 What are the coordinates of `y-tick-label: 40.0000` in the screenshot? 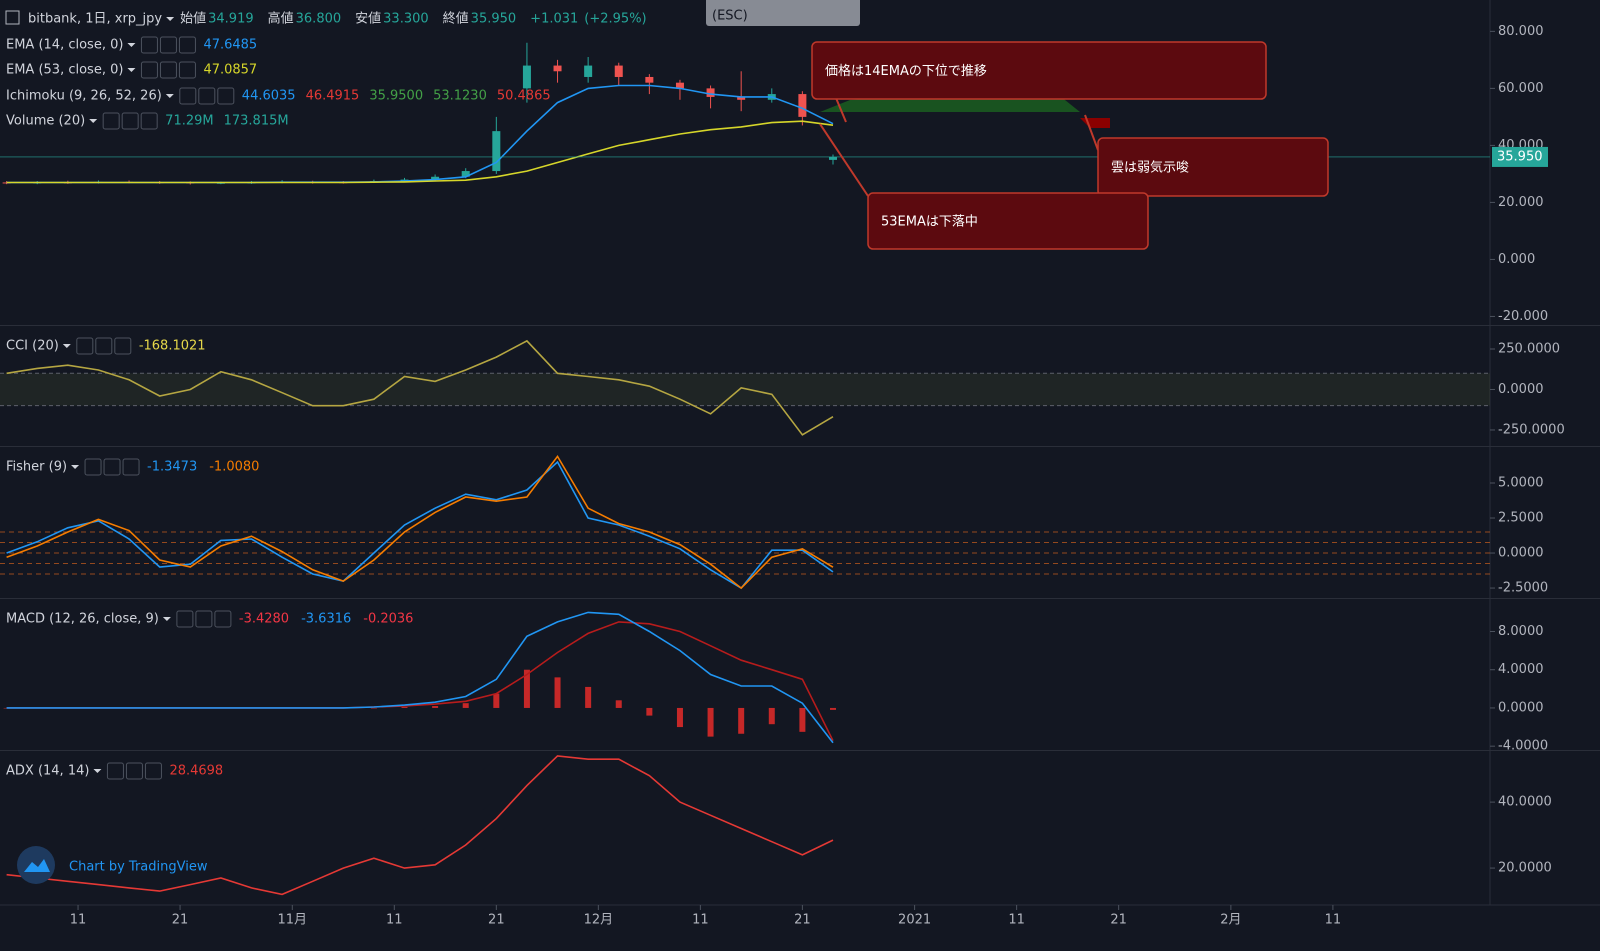 It's located at (1525, 802).